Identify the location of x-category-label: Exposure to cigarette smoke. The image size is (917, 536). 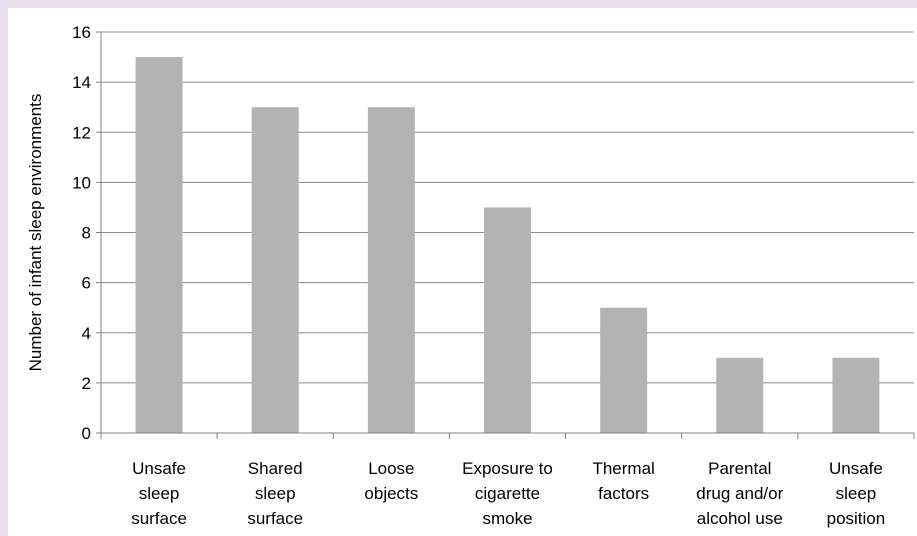
(507, 493).